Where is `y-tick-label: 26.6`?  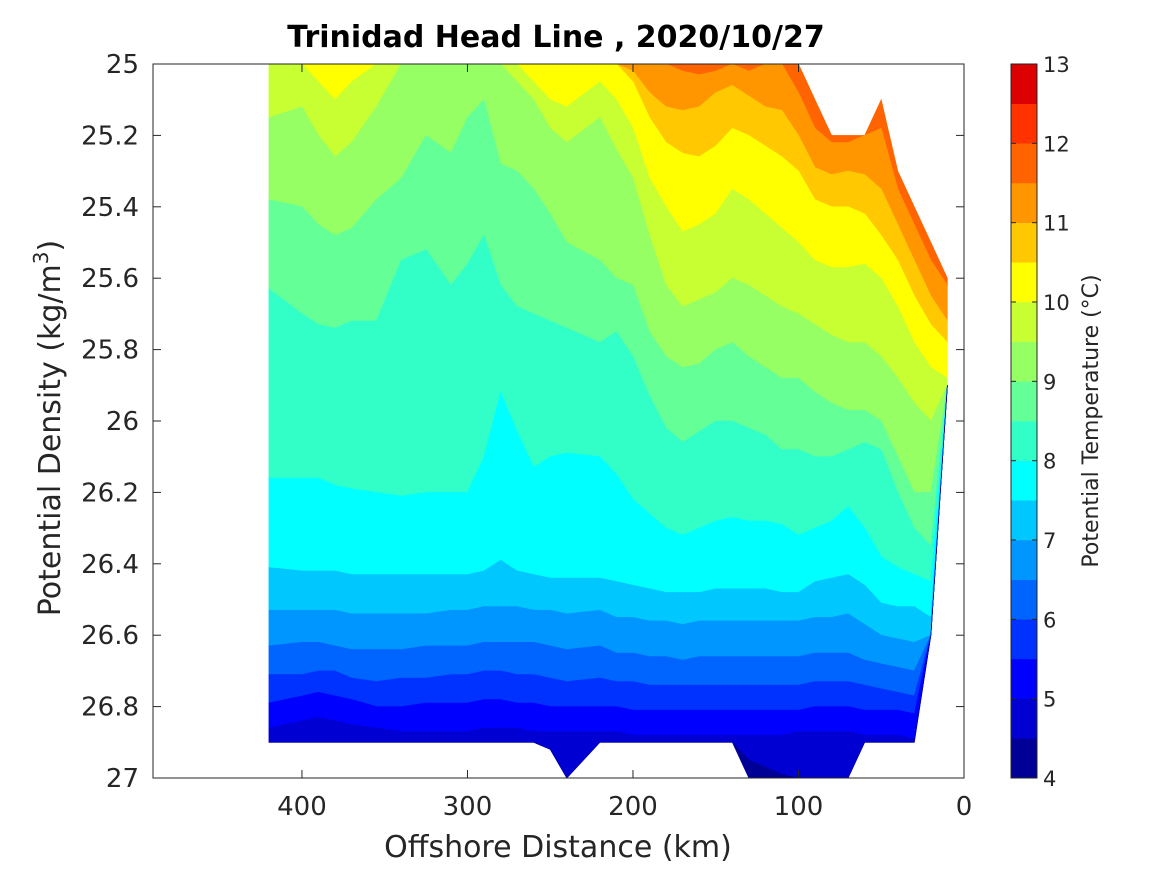 y-tick-label: 26.6 is located at coordinates (110, 636).